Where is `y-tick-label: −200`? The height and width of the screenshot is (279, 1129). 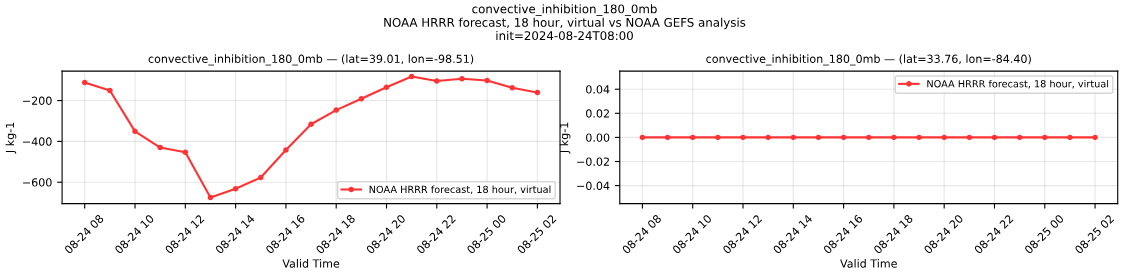
y-tick-label: −200 is located at coordinates (37, 100).